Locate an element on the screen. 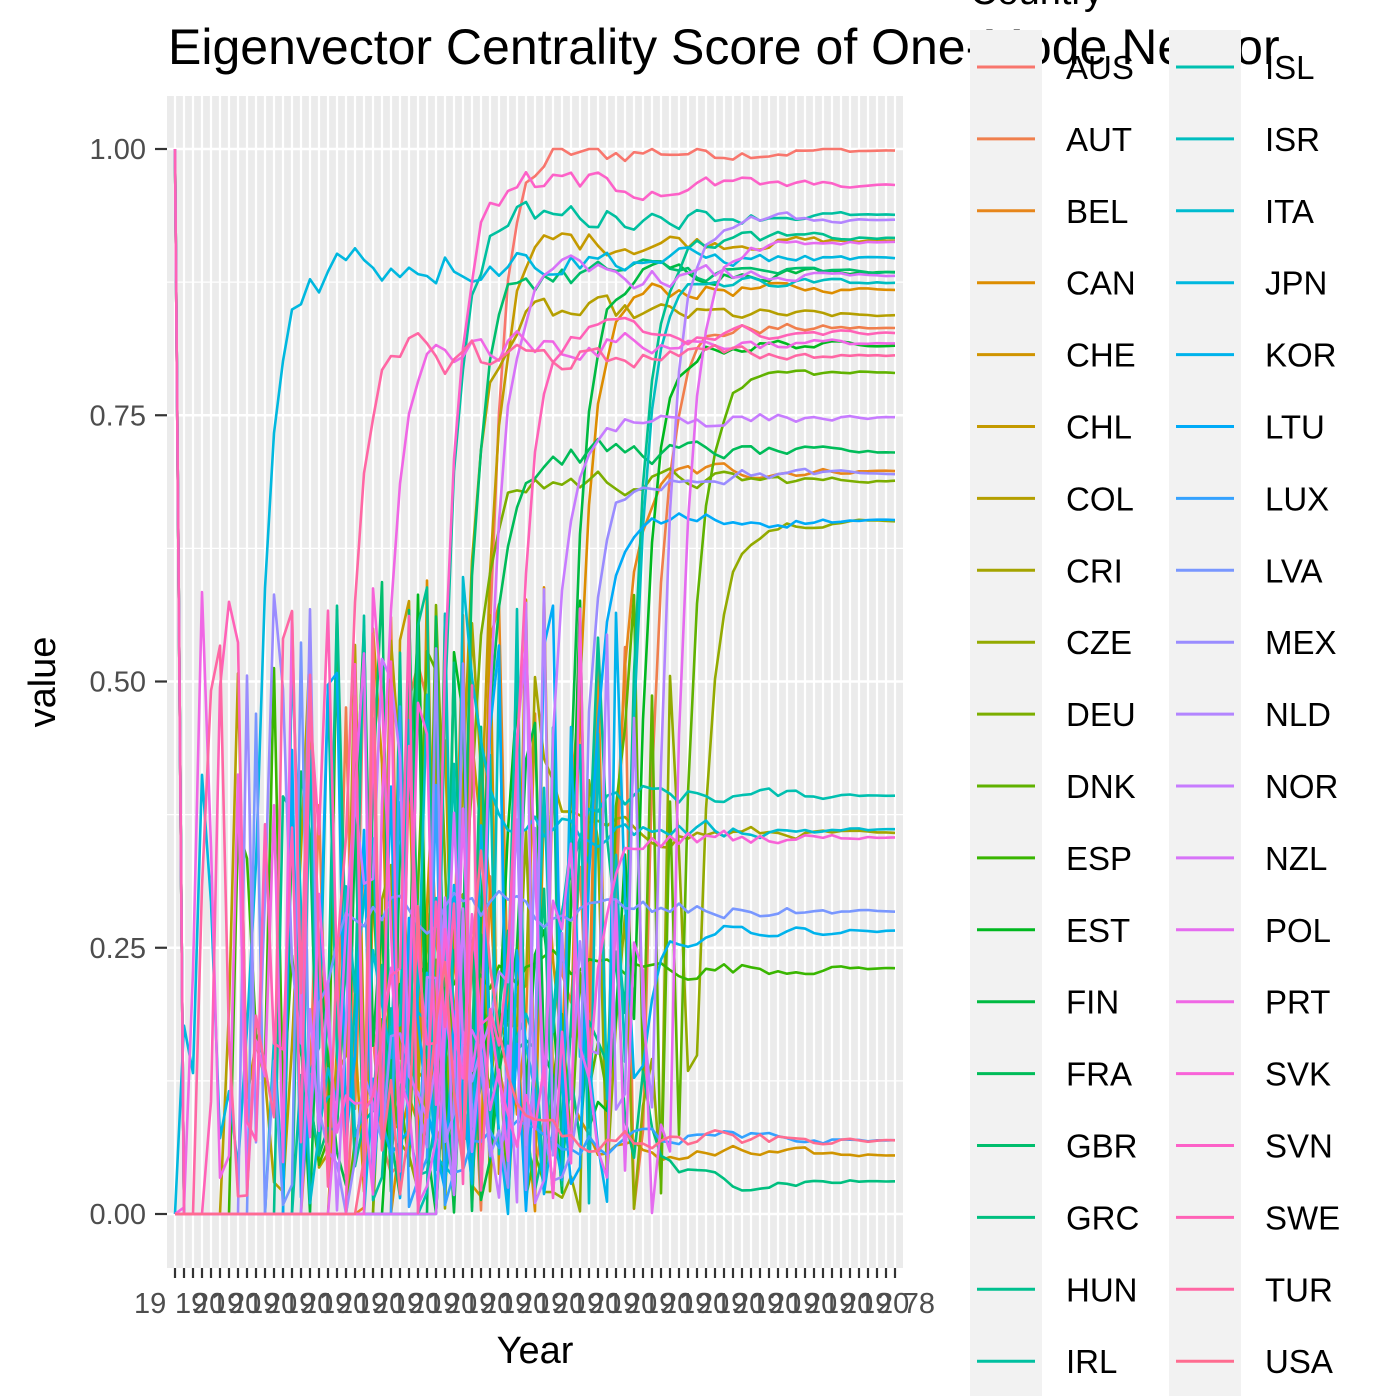  legend-label-dnk: DNK is located at coordinates (1101, 786).